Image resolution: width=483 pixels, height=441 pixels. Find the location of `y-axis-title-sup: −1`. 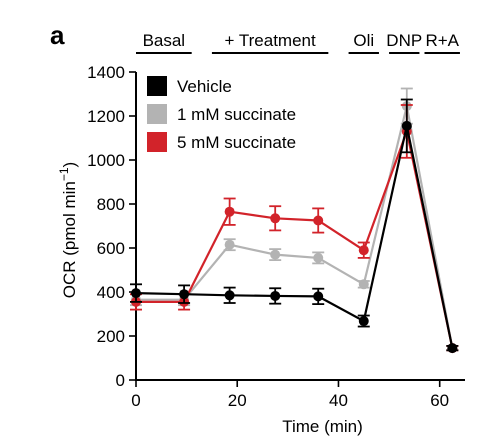

y-axis-title-sup: −1 is located at coordinates (64, 174).